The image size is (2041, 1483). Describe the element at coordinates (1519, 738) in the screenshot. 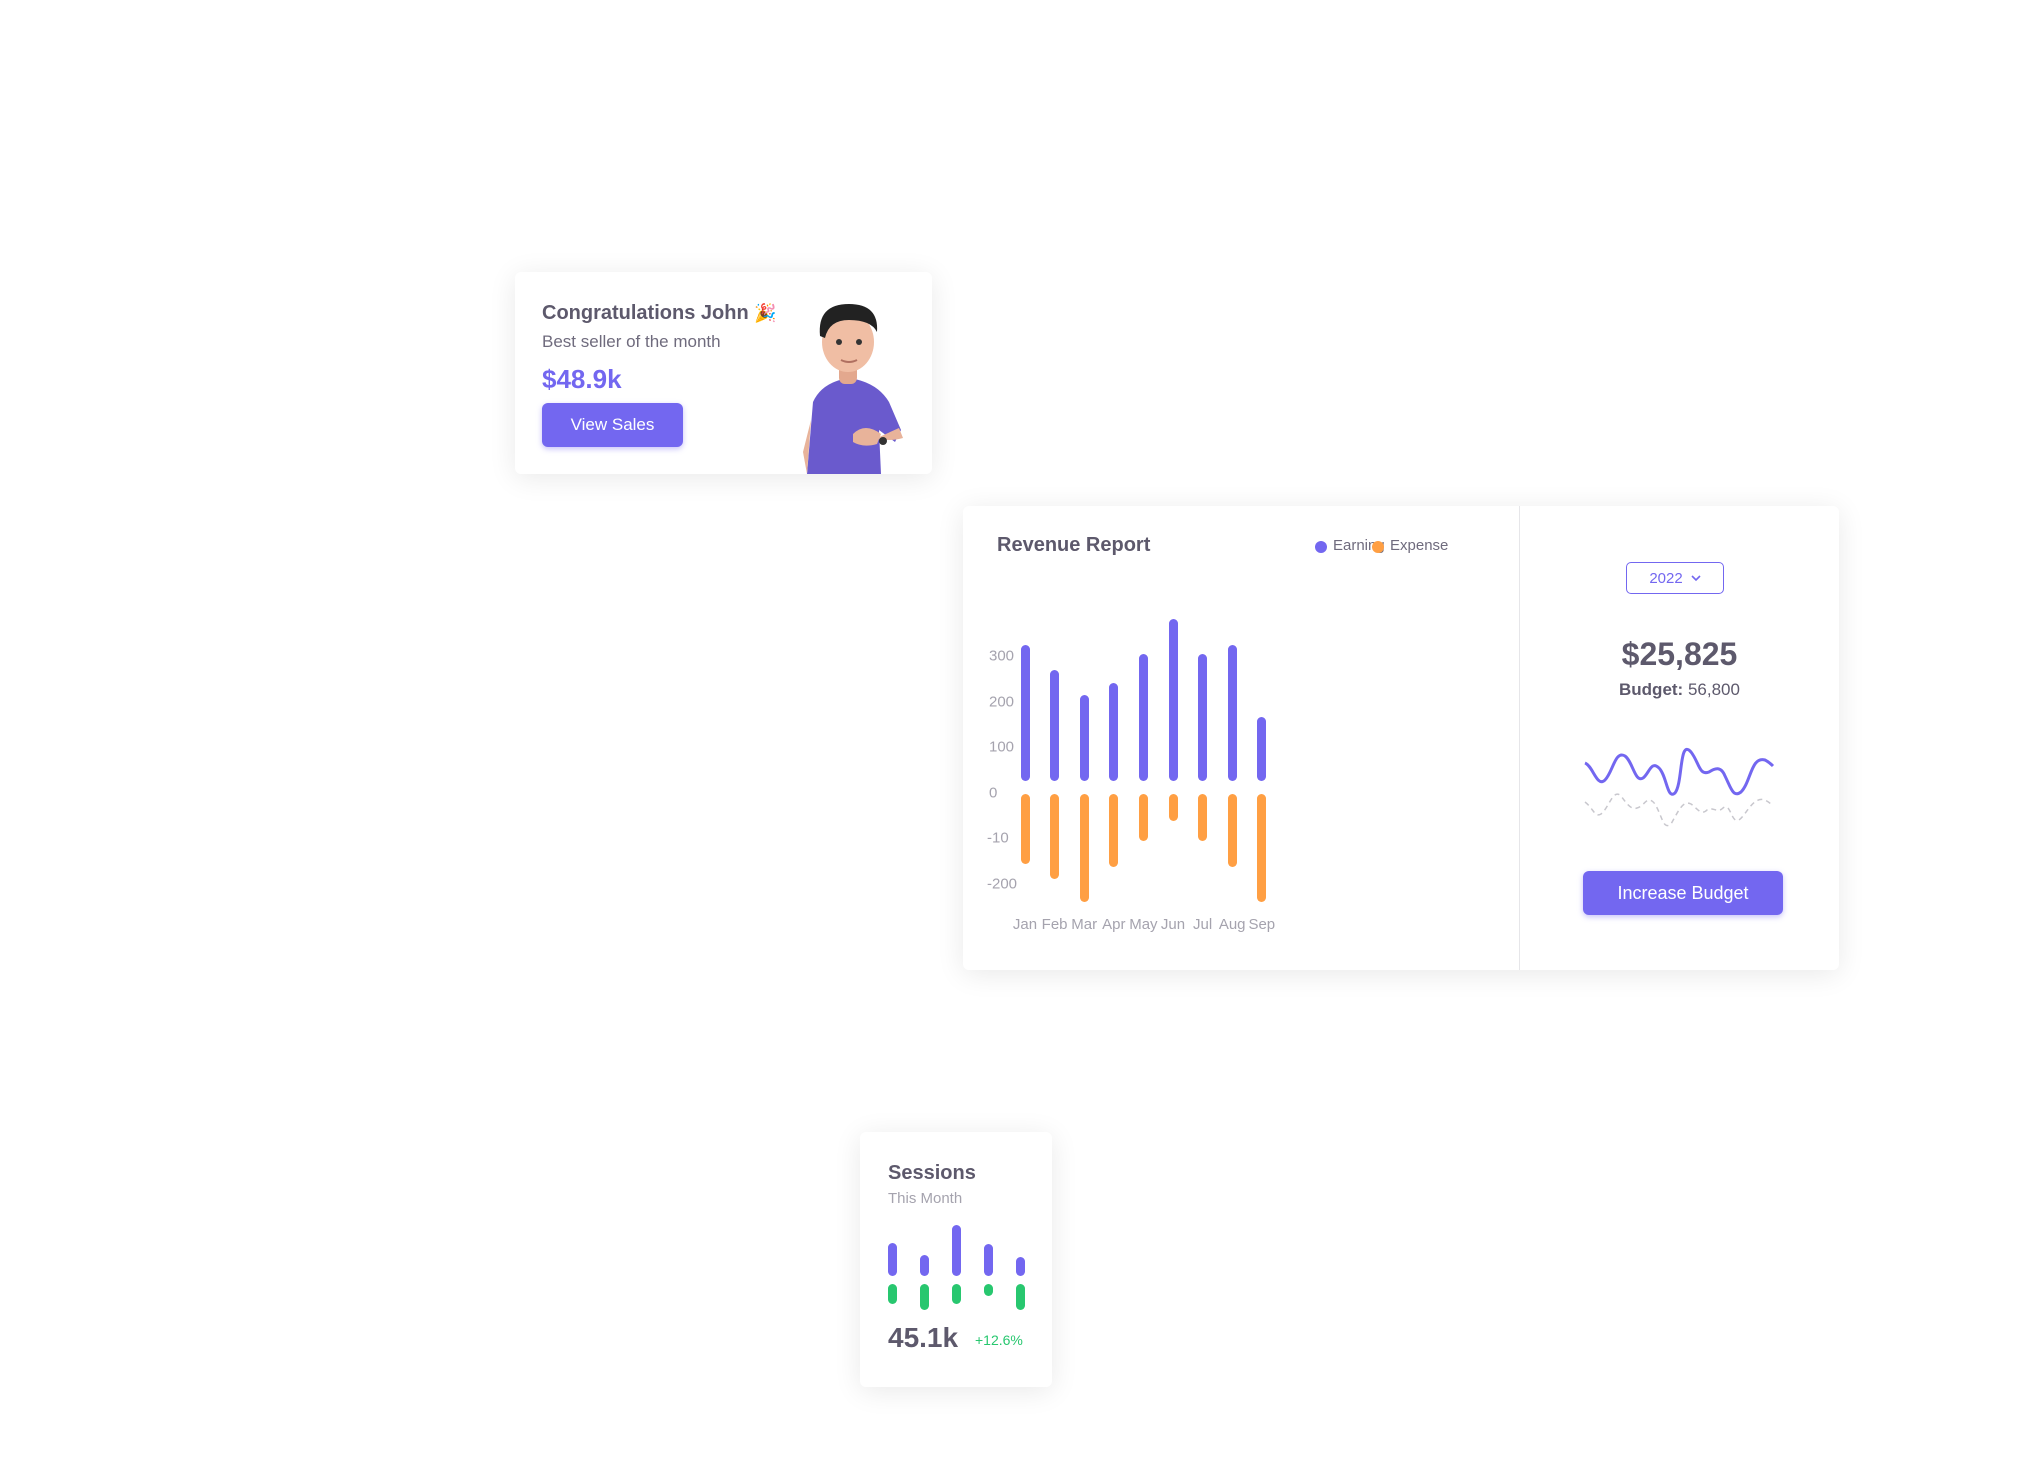

I see `panel-divider` at that location.